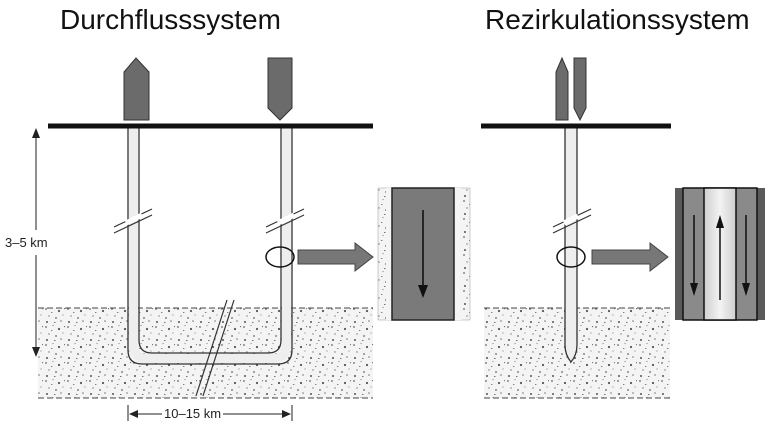 The width and height of the screenshot is (779, 425). I want to click on break-mark-horizontal, so click(215, 348).